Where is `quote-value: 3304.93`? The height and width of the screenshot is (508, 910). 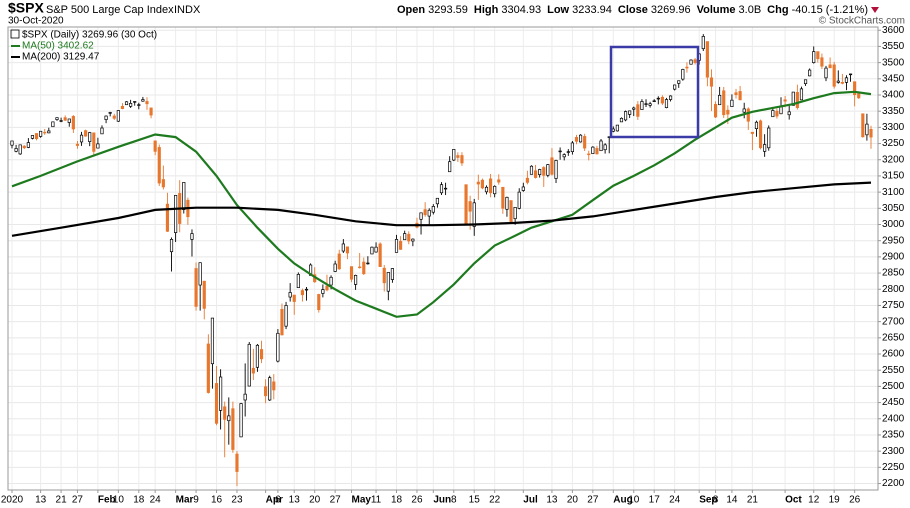
quote-value: 3304.93 is located at coordinates (521, 10).